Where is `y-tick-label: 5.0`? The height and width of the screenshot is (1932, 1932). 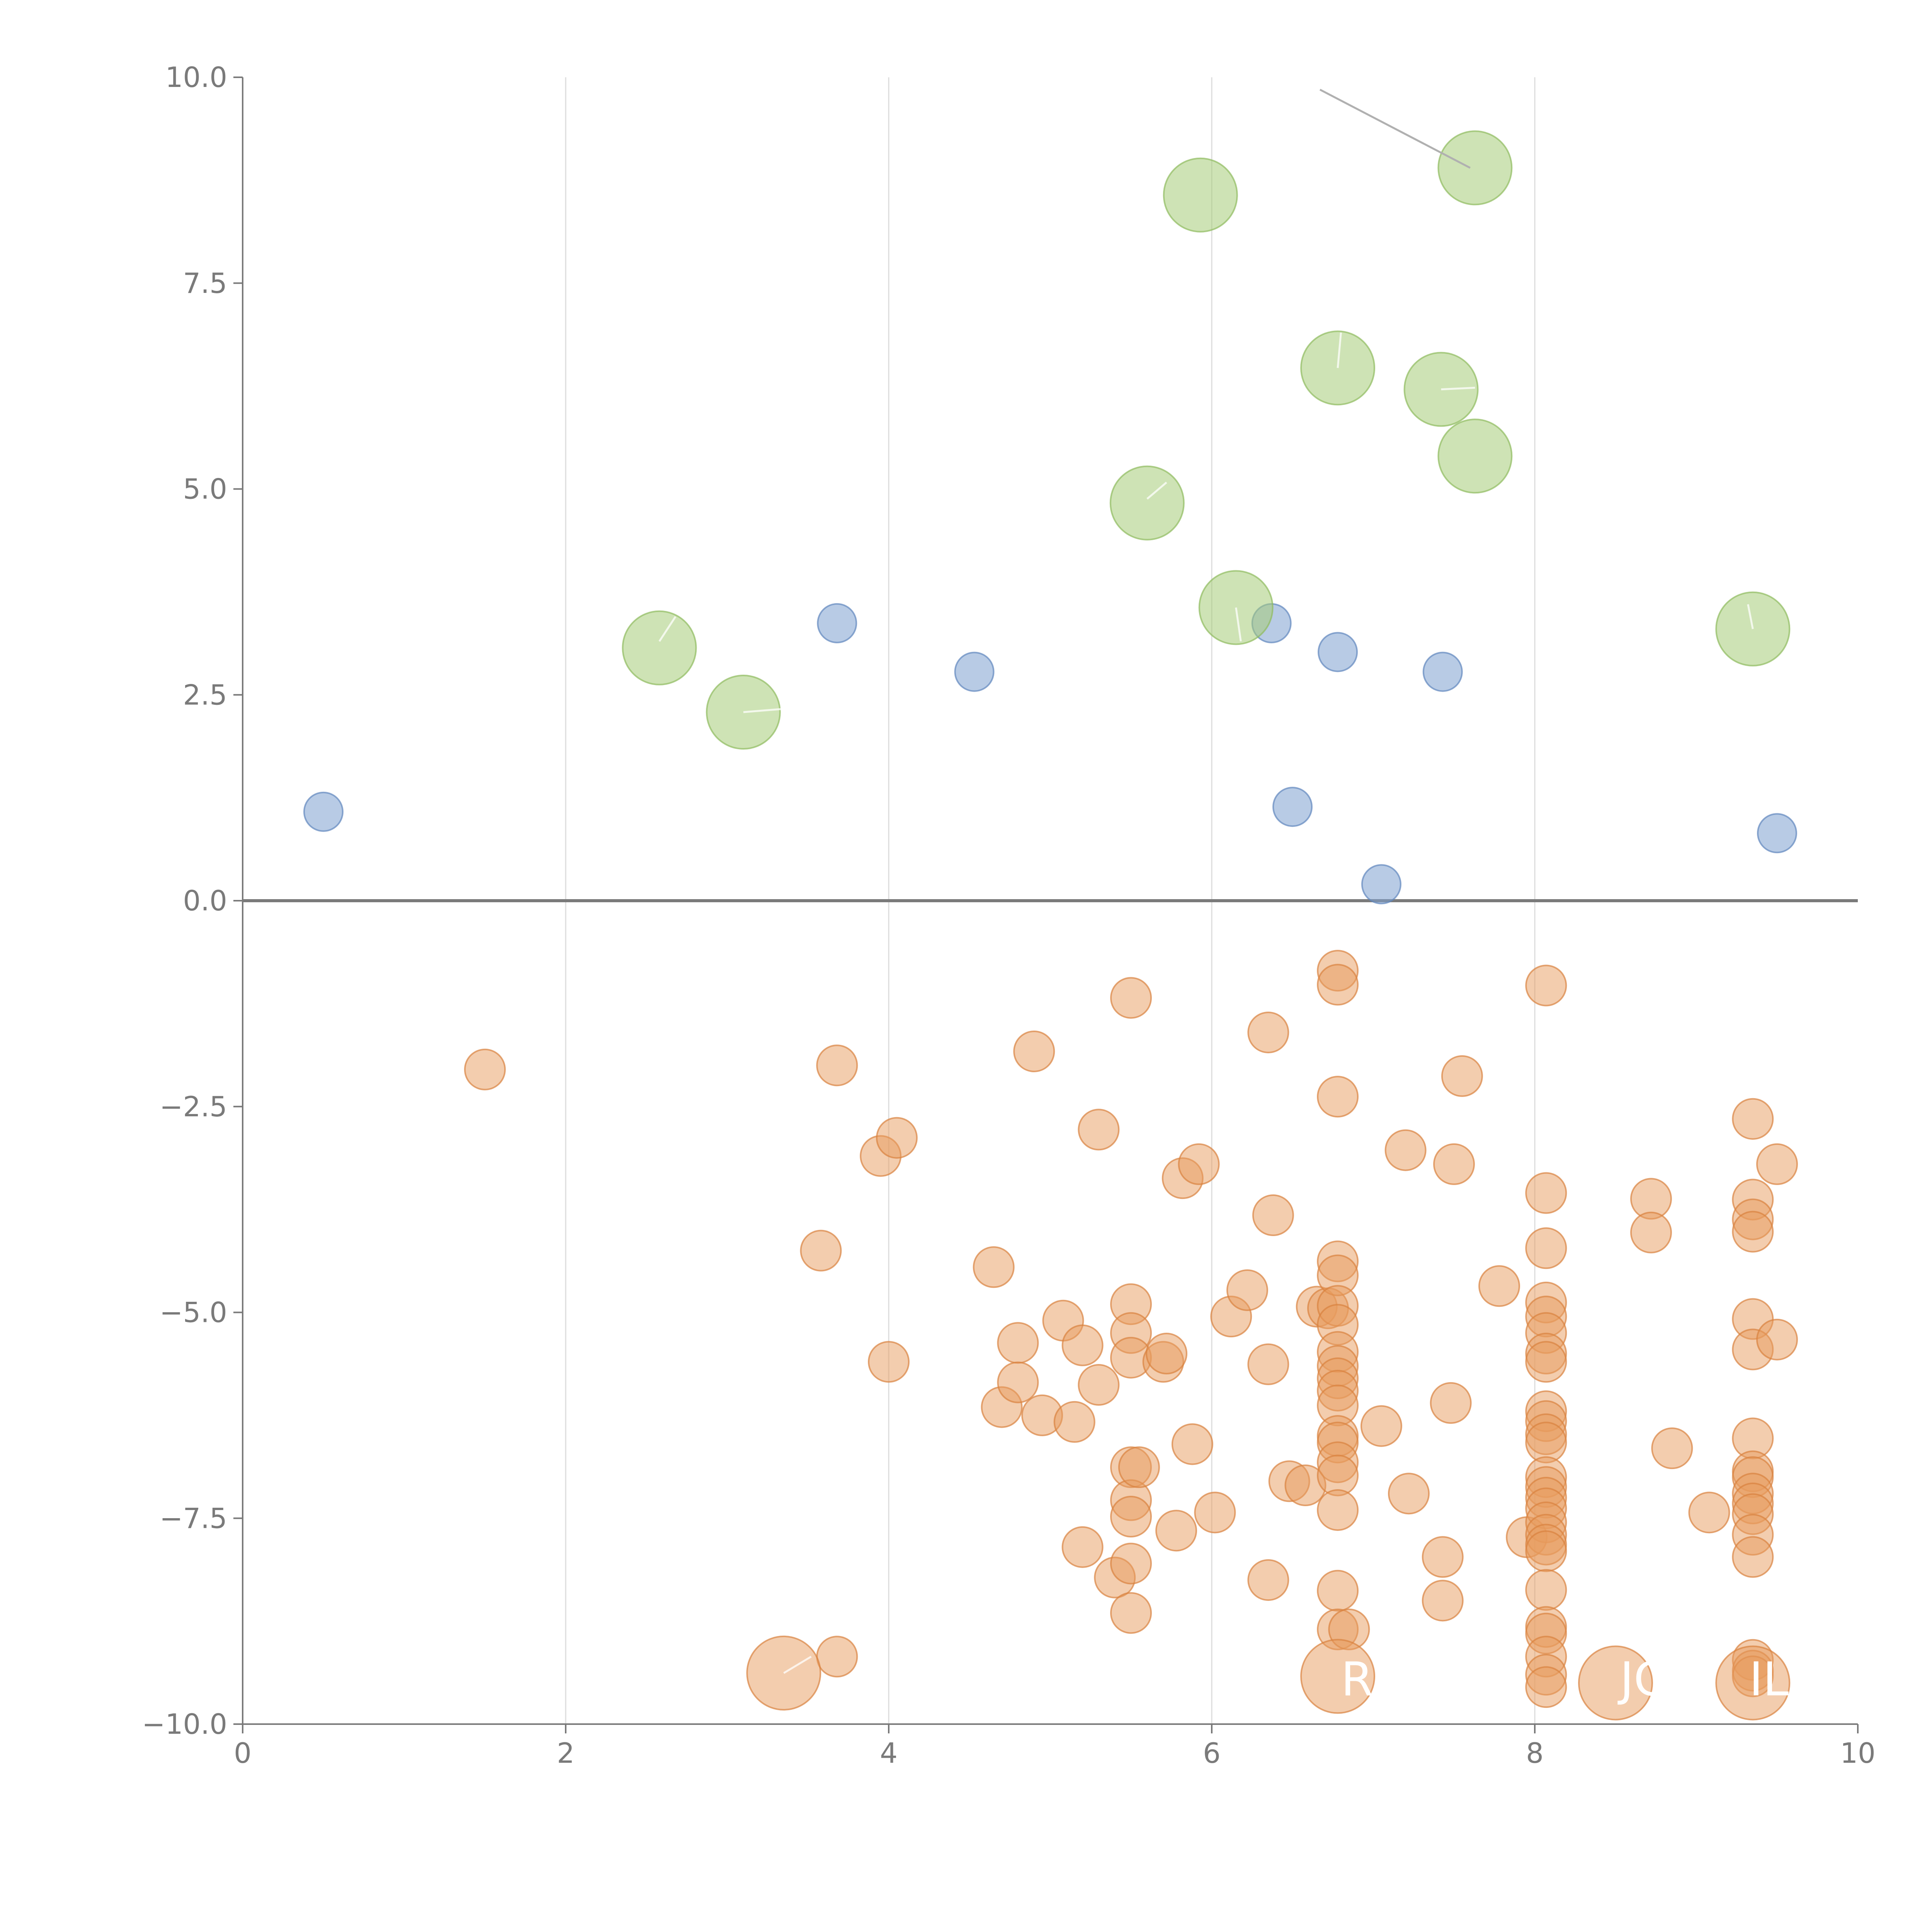 y-tick-label: 5.0 is located at coordinates (205, 489).